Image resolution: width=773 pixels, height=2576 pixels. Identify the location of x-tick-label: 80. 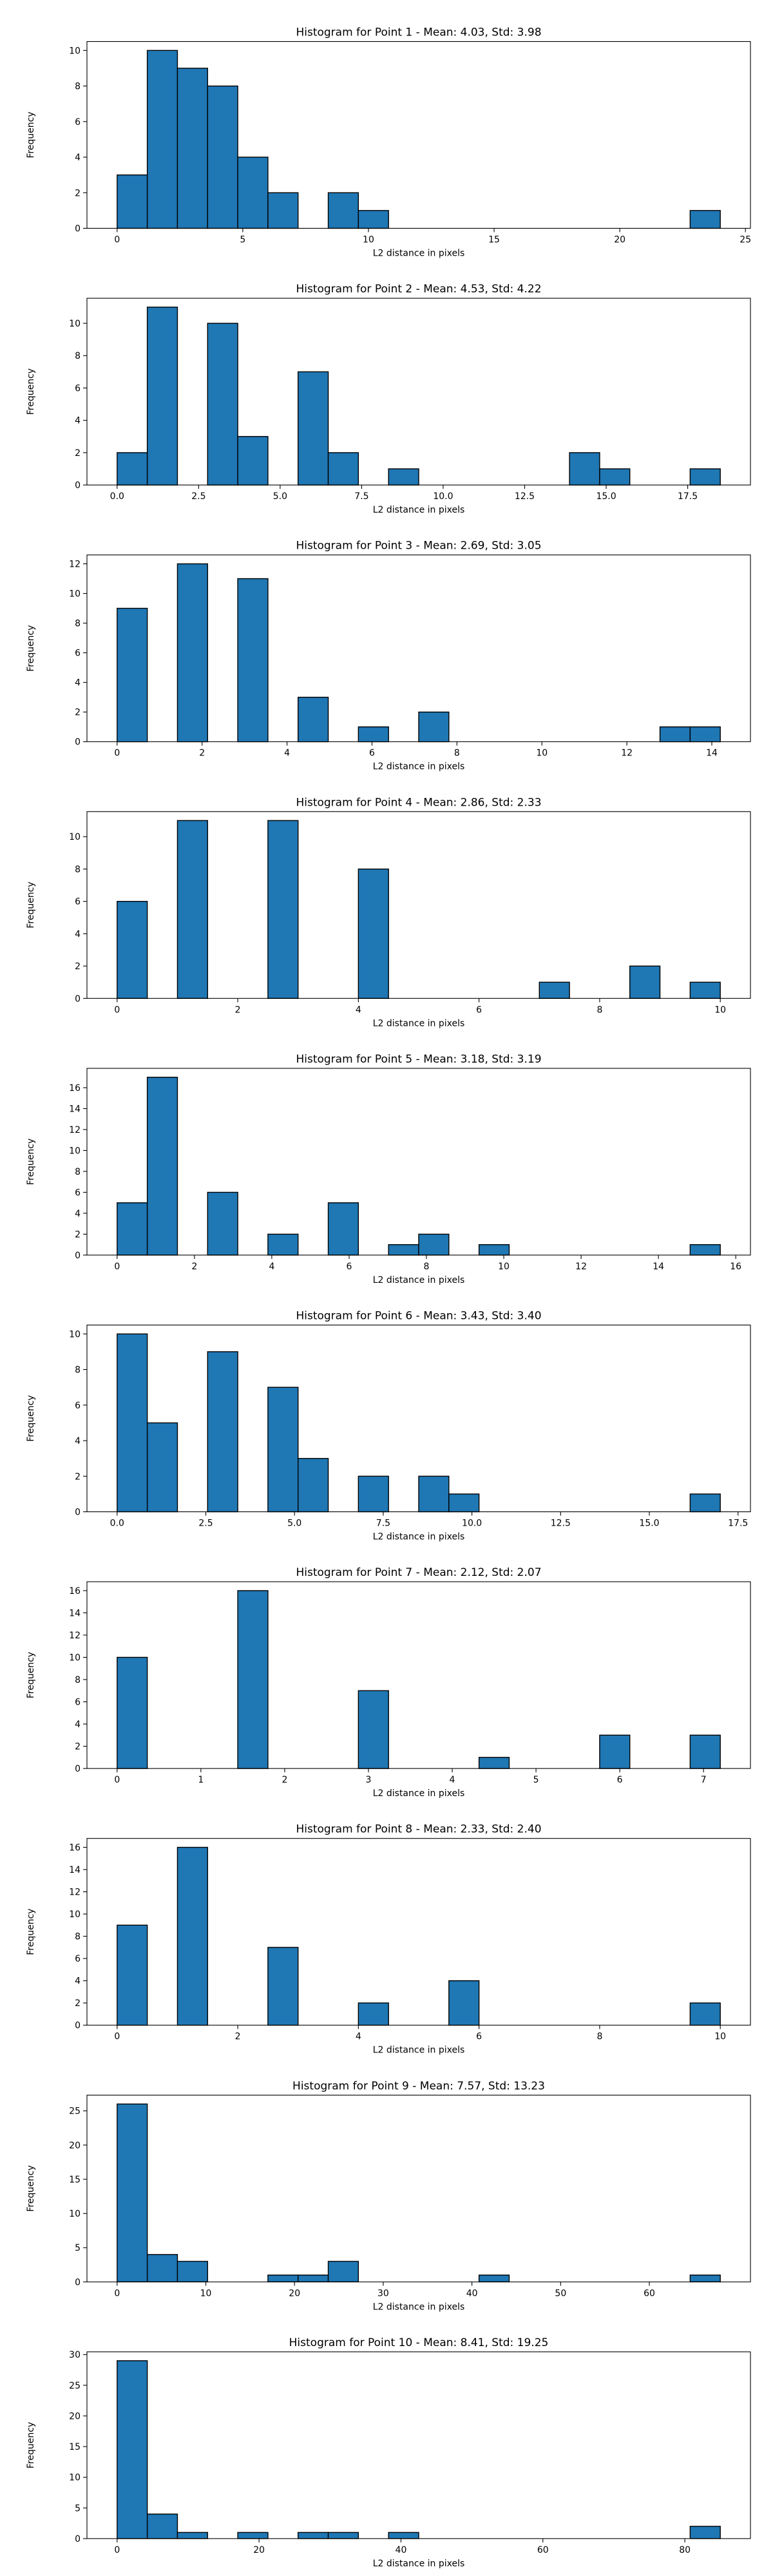
(685, 2550).